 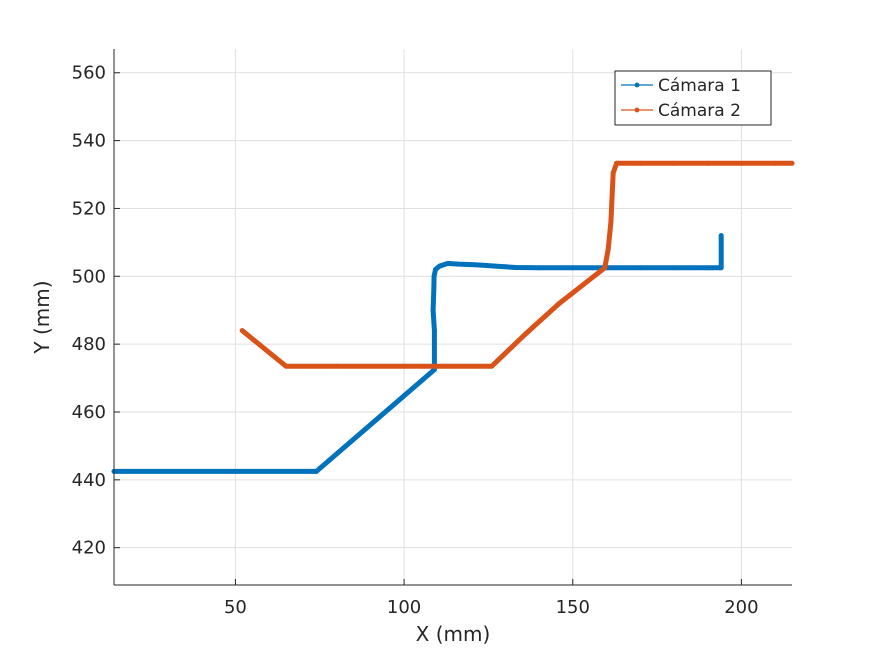 What do you see at coordinates (89, 344) in the screenshot?
I see `y-tick-label: 480` at bounding box center [89, 344].